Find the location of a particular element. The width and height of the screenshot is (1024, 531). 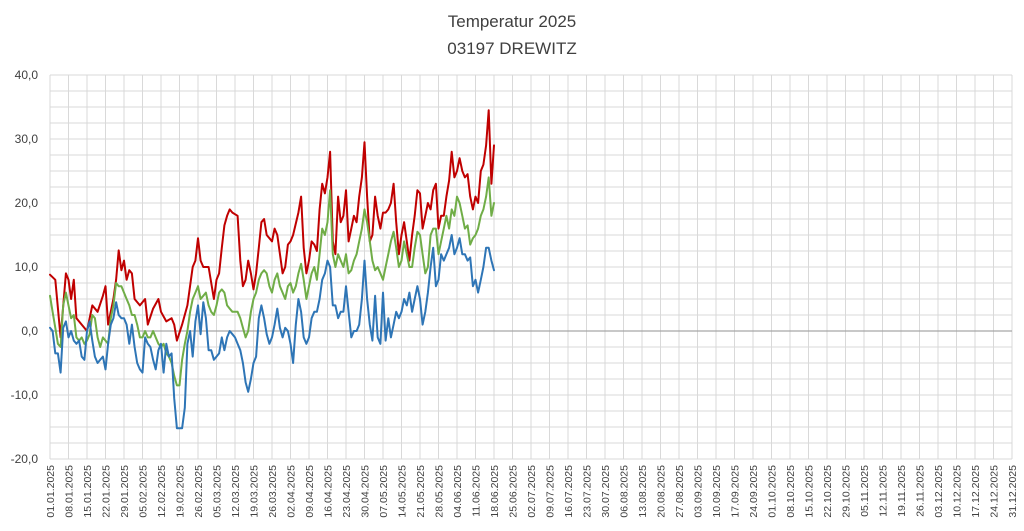

x-tick-label: 12.02.2025 is located at coordinates (162, 491).